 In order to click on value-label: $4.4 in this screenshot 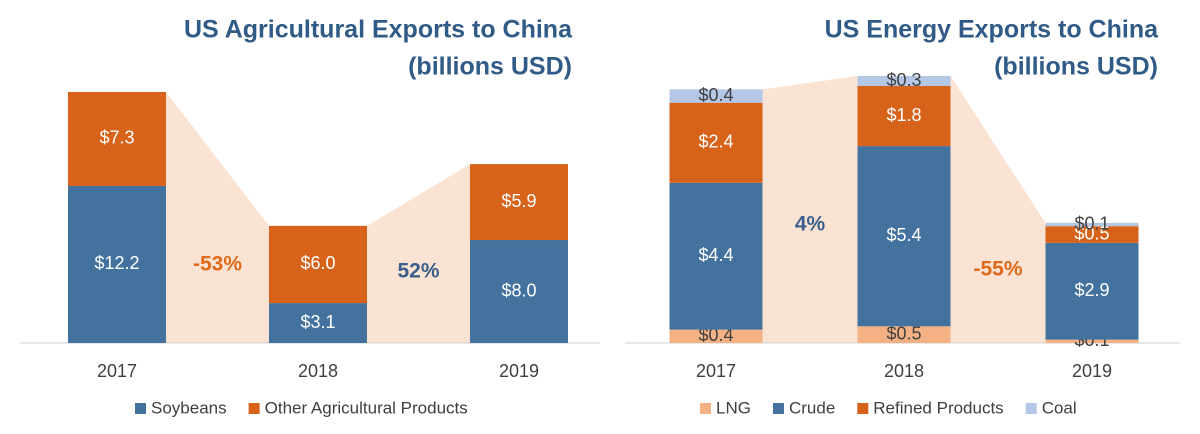, I will do `click(715, 255)`.